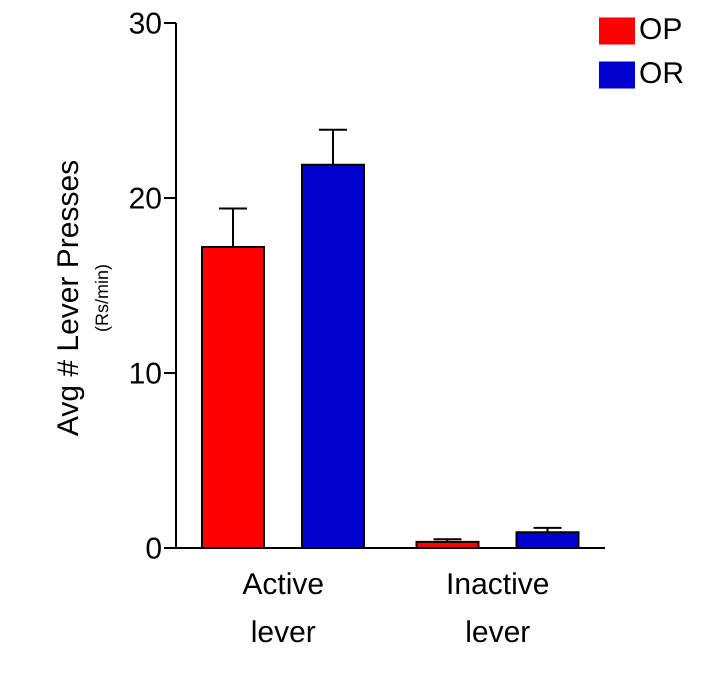 This screenshot has width=704, height=673. What do you see at coordinates (661, 73) in the screenshot?
I see `legend-label: OR` at bounding box center [661, 73].